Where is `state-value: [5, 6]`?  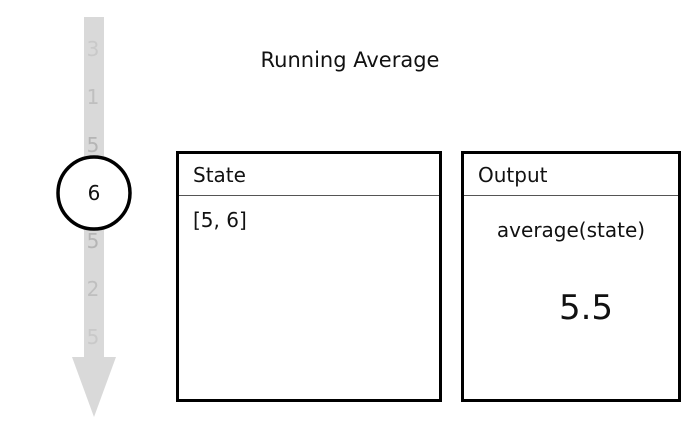 state-value: [5, 6] is located at coordinates (220, 220).